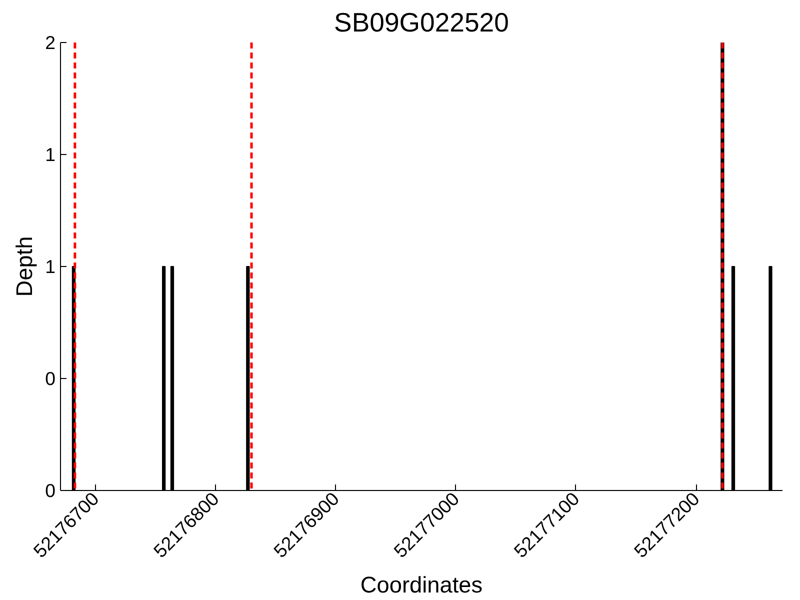  I want to click on x-axis-title: Coordinates, so click(421, 584).